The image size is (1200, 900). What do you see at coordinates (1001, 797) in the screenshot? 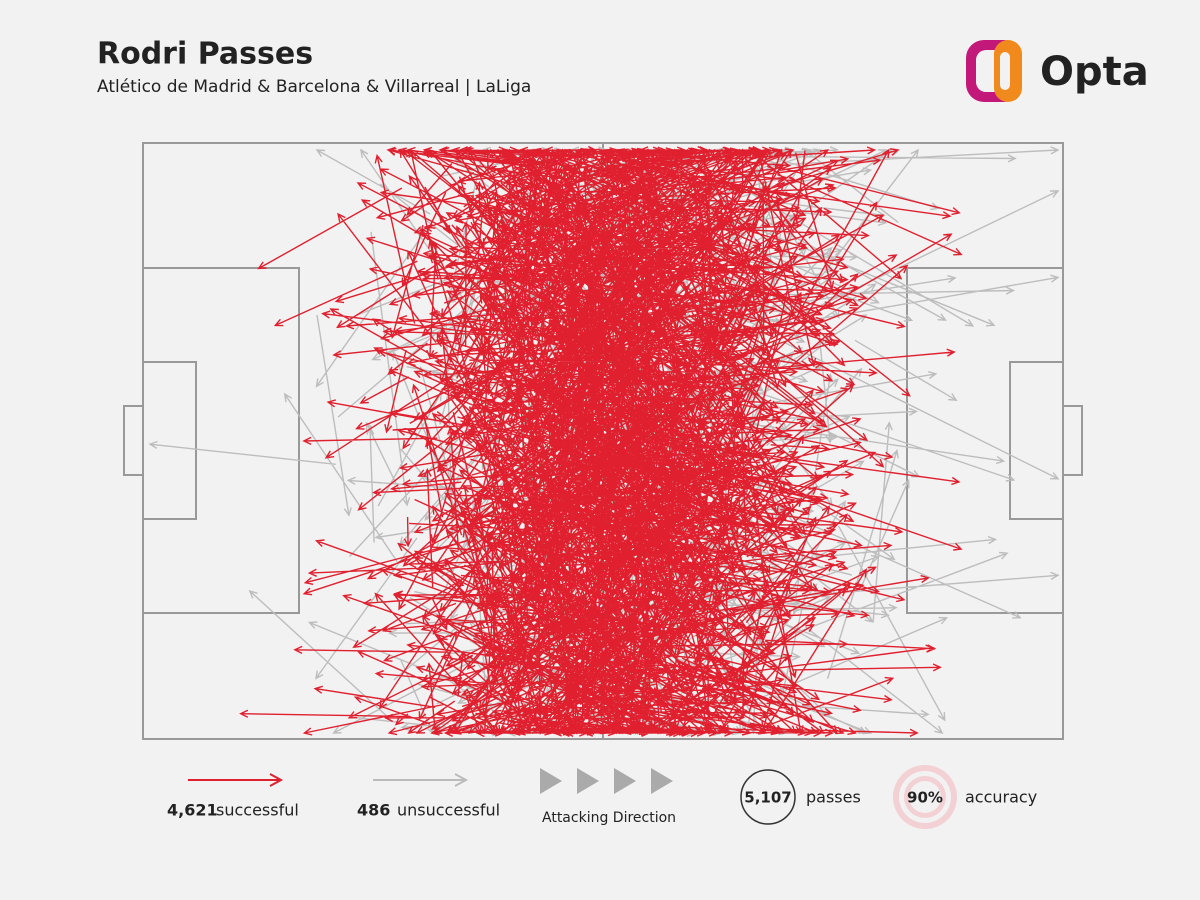
I see `accuracy-label: accuracy` at bounding box center [1001, 797].